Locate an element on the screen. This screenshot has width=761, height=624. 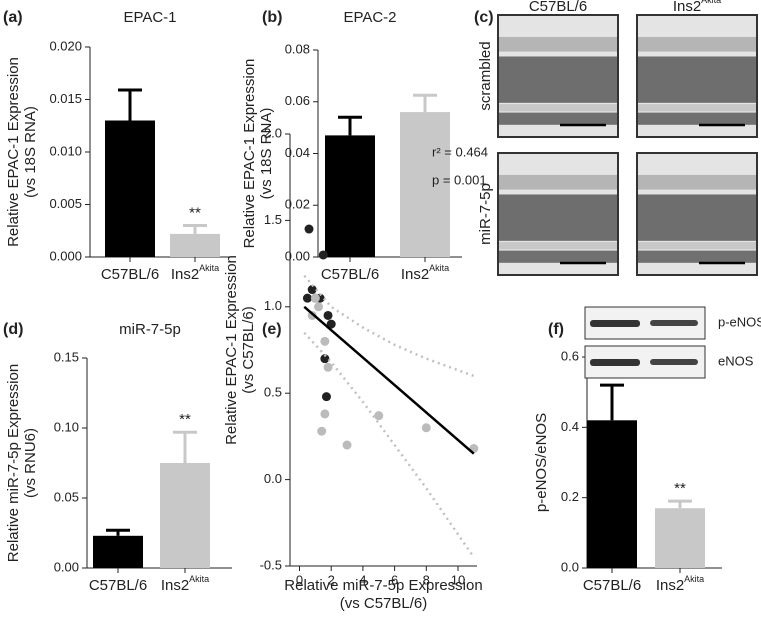
panel-label: (b) is located at coordinates (272, 17).